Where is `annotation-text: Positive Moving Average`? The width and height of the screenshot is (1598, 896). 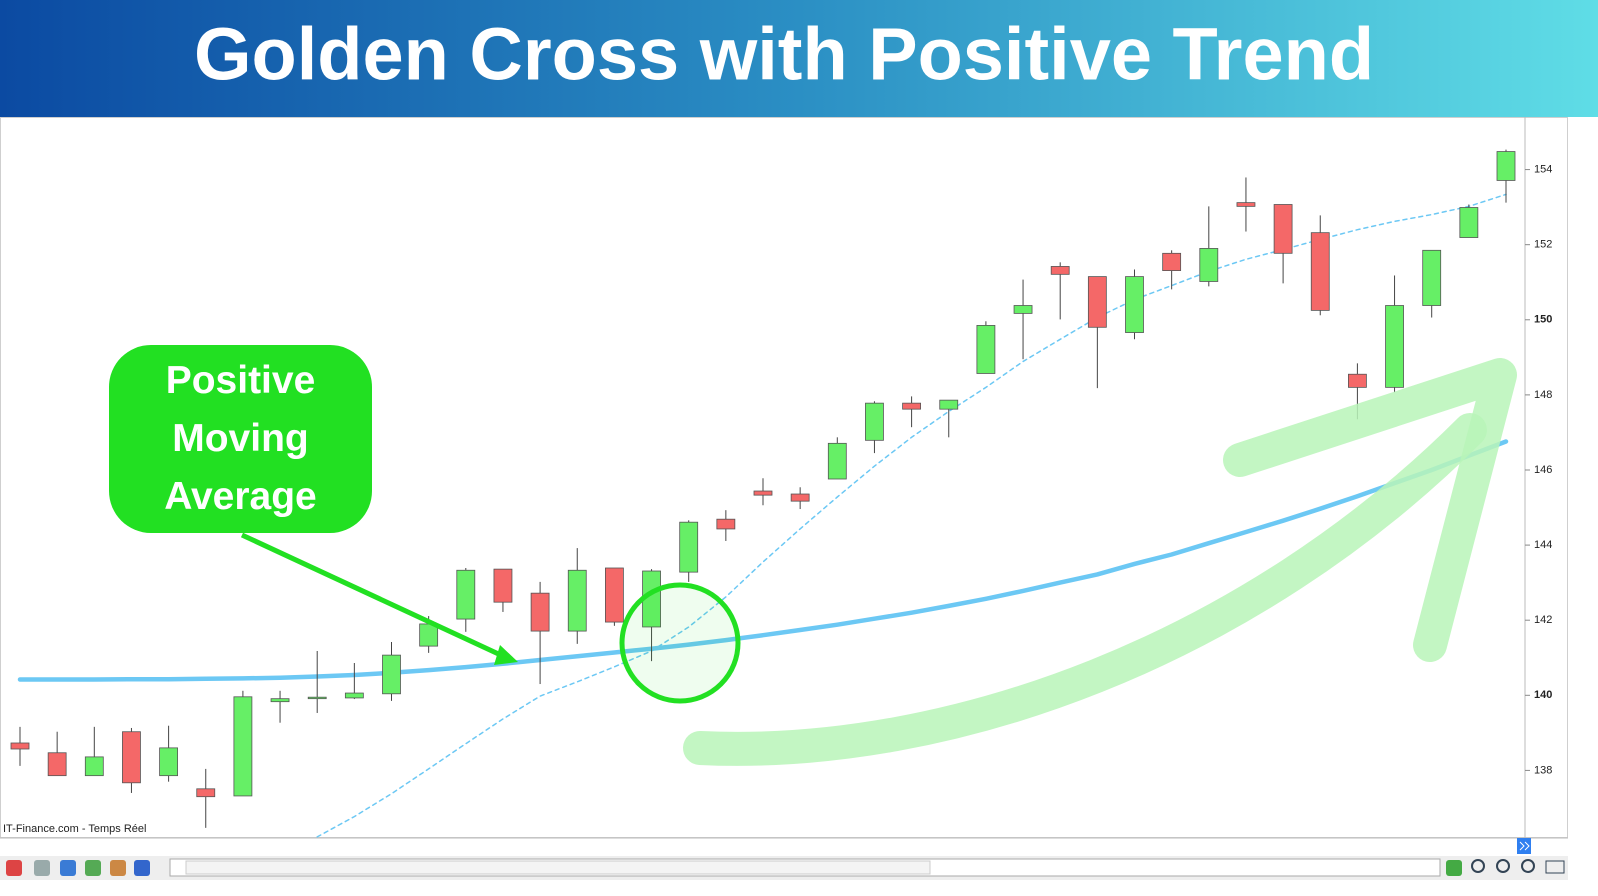 annotation-text: Positive Moving Average is located at coordinates (240, 438).